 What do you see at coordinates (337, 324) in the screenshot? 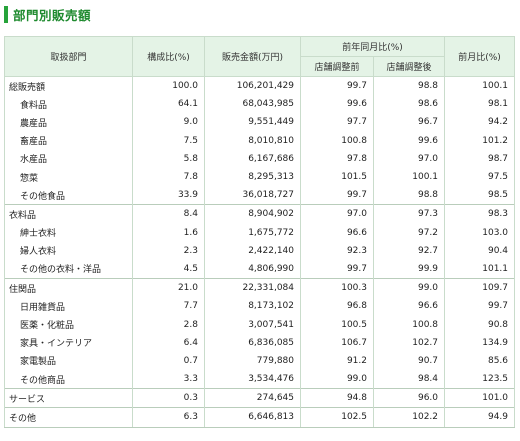
I see `yoy-before-cell: 100.5` at bounding box center [337, 324].